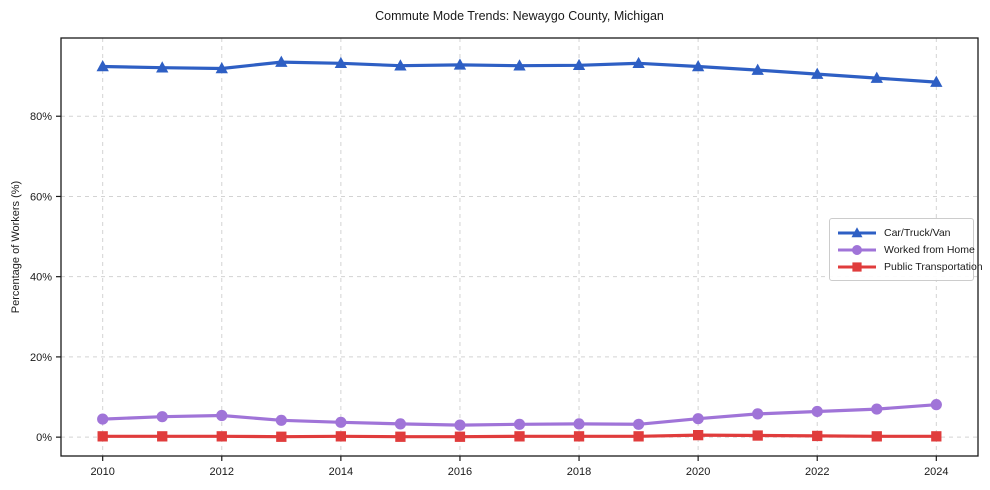 This screenshot has width=990, height=490. What do you see at coordinates (341, 472) in the screenshot?
I see `x-tick-label: 2014` at bounding box center [341, 472].